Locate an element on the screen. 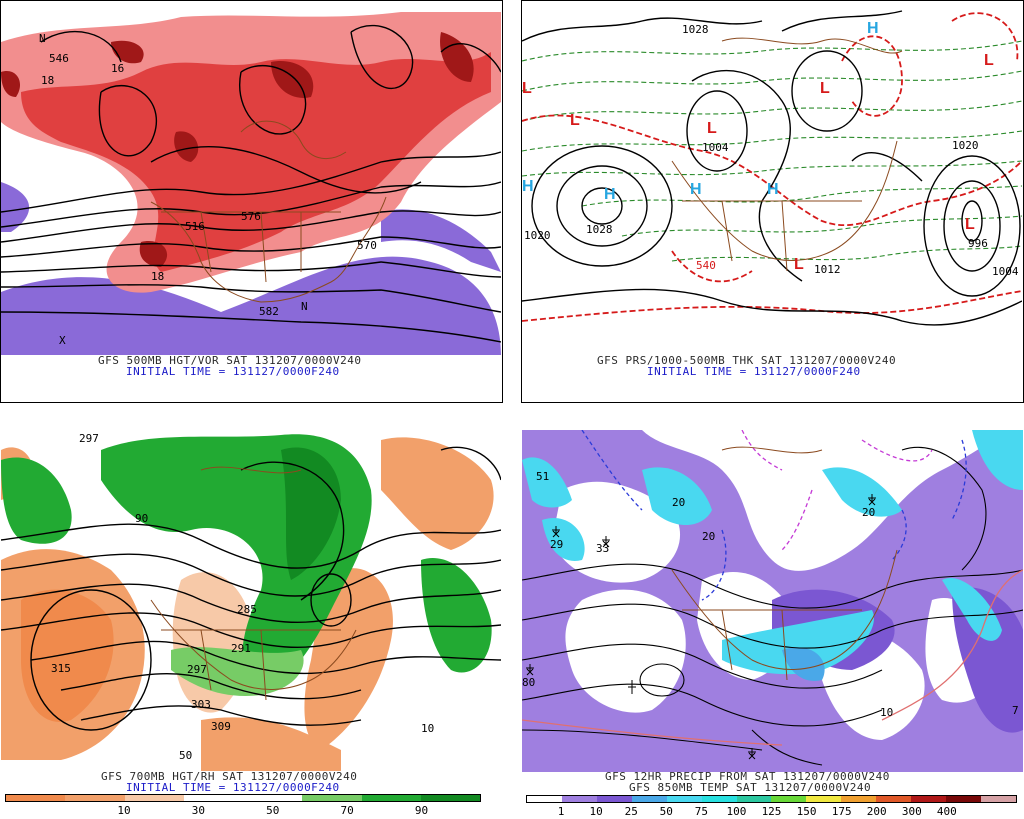 This screenshot has width=1024, height=819. scale-tick-label: 75 is located at coordinates (701, 811).